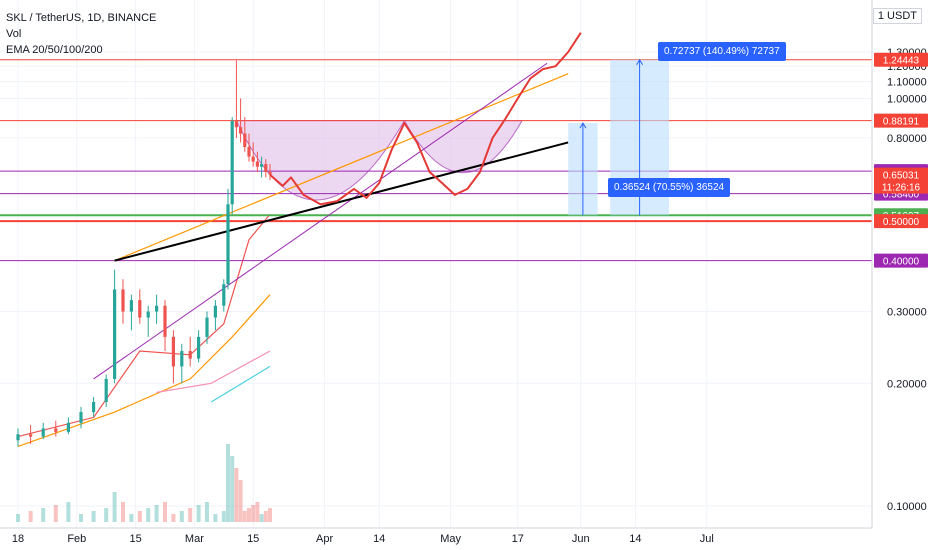  I want to click on time-tick-label: Feb, so click(76, 539).